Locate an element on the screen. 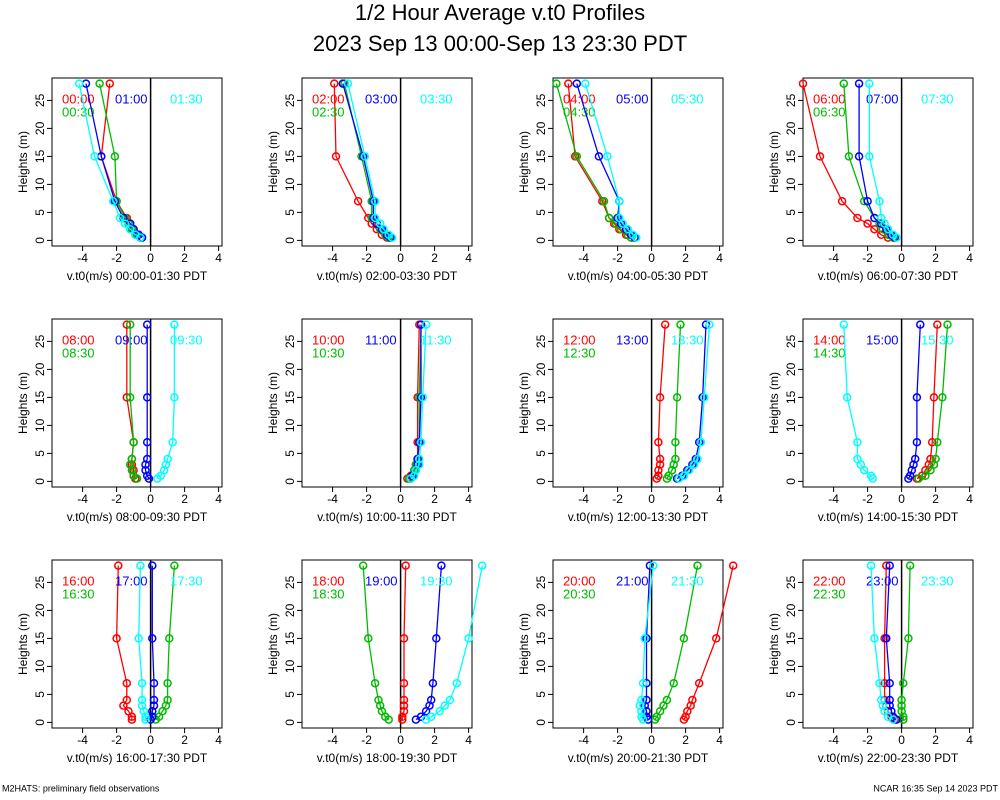 The width and height of the screenshot is (1000, 800). x-axis-label: v.t0(m/s) 12:00-13:30 PDT is located at coordinates (638, 517).